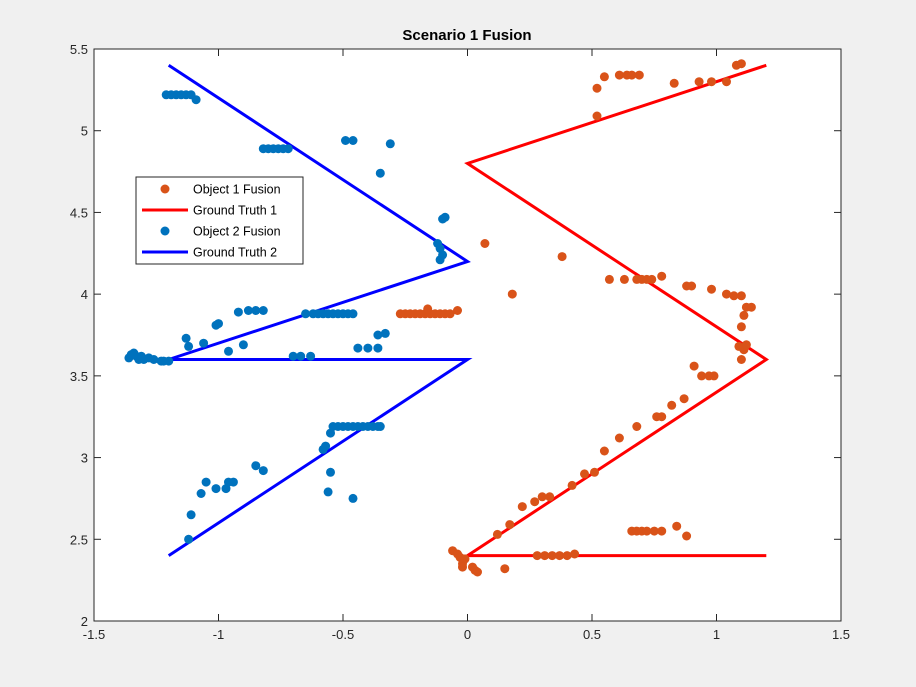 The height and width of the screenshot is (687, 916). I want to click on y-tick-label: 5, so click(84, 131).